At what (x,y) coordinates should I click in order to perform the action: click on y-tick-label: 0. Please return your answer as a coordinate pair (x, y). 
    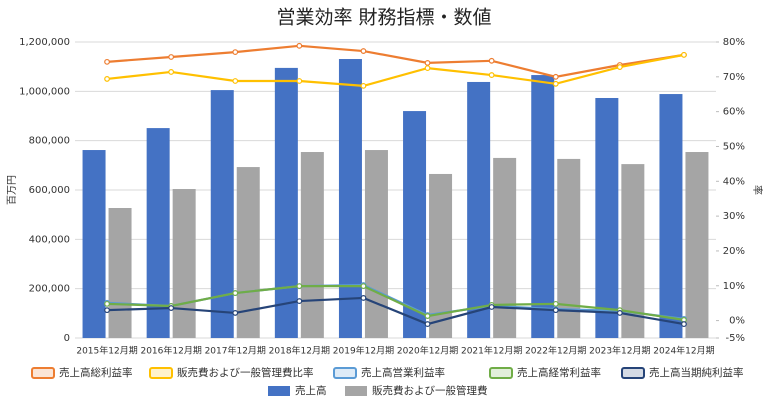
    Looking at the image, I should click on (67, 338).